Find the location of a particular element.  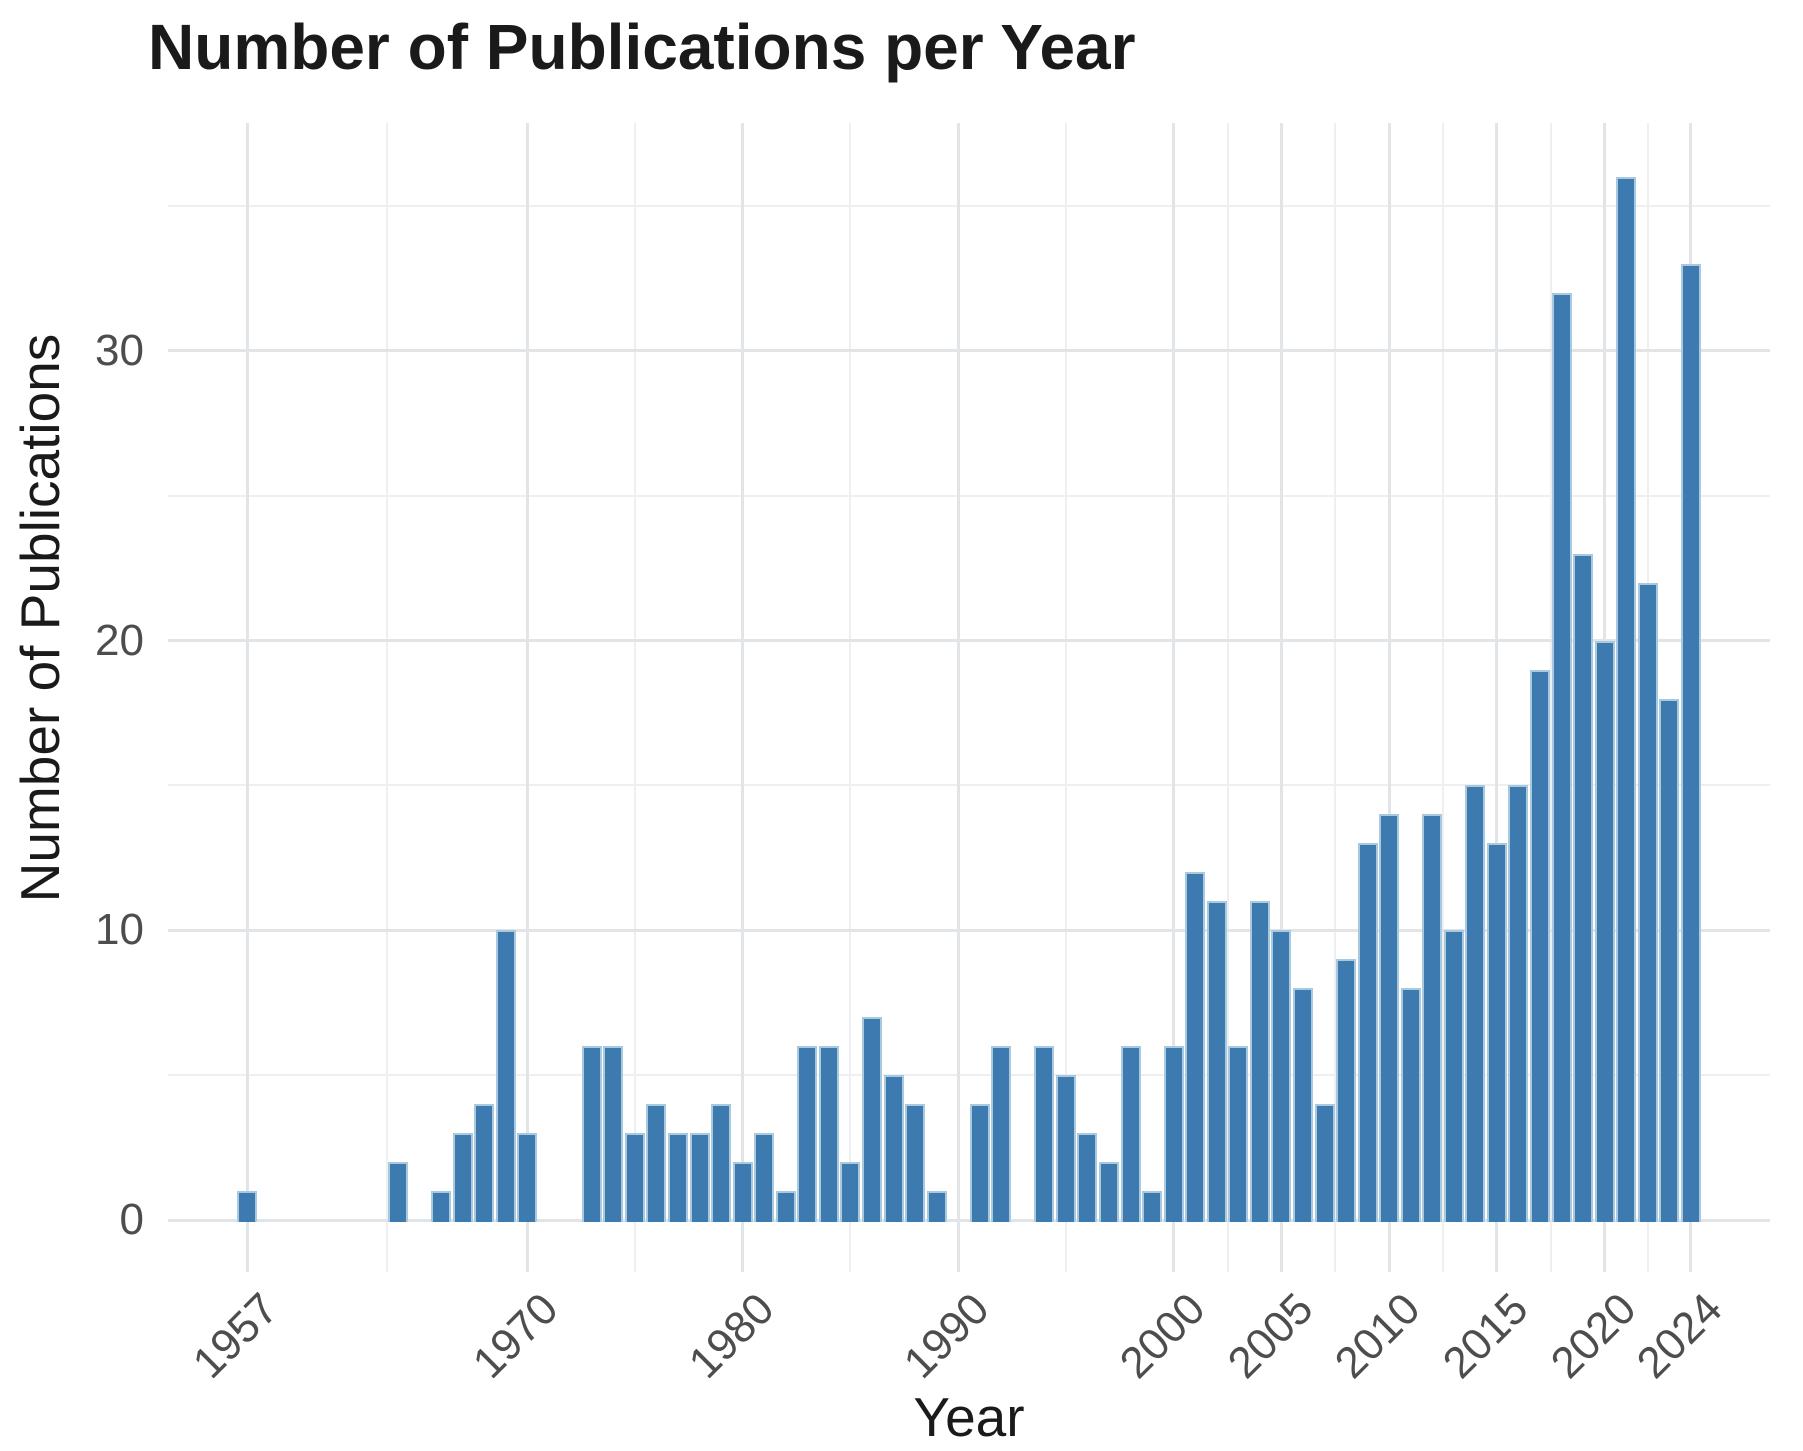

bar-1983 is located at coordinates (807, 1134).